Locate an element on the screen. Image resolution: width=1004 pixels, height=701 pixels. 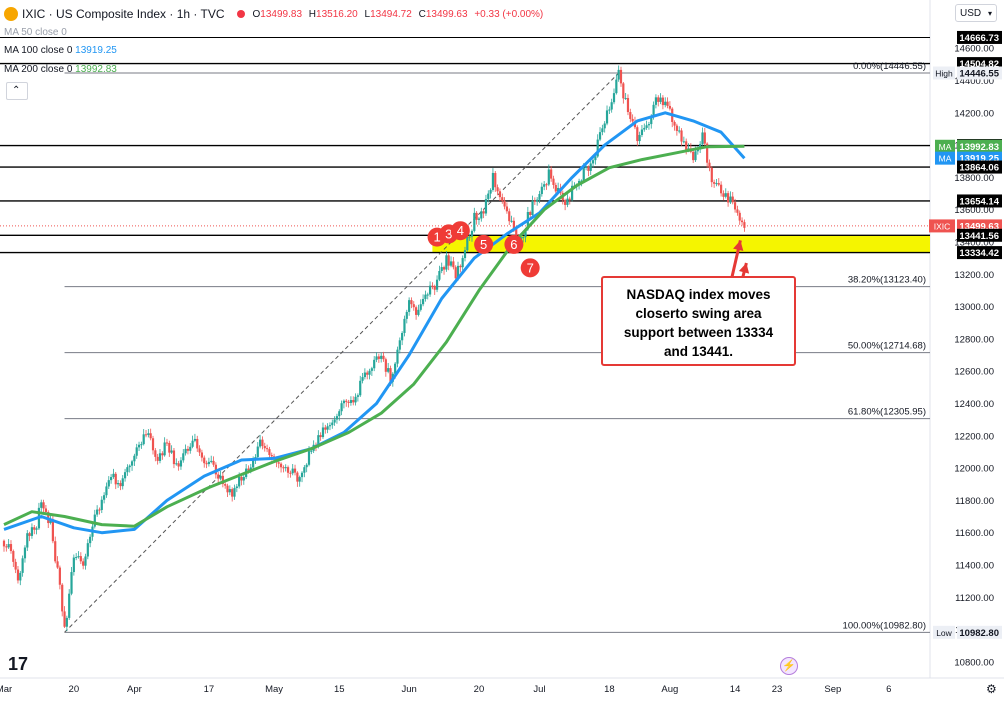
ma100-legend: MA 100 close 0 13919.25 is located at coordinates (60, 50).